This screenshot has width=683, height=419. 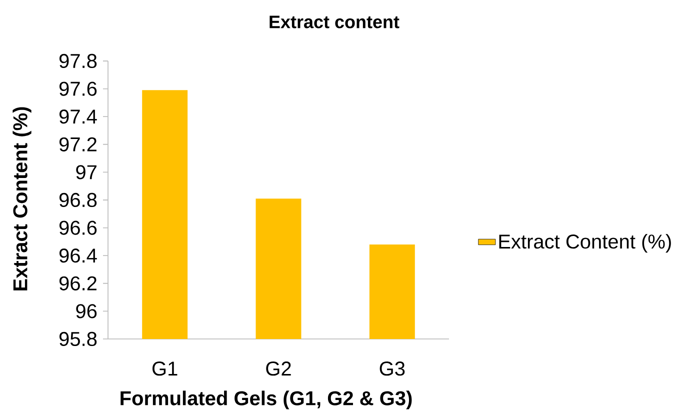 I want to click on y-tick-label: 96.8, so click(x=78, y=200).